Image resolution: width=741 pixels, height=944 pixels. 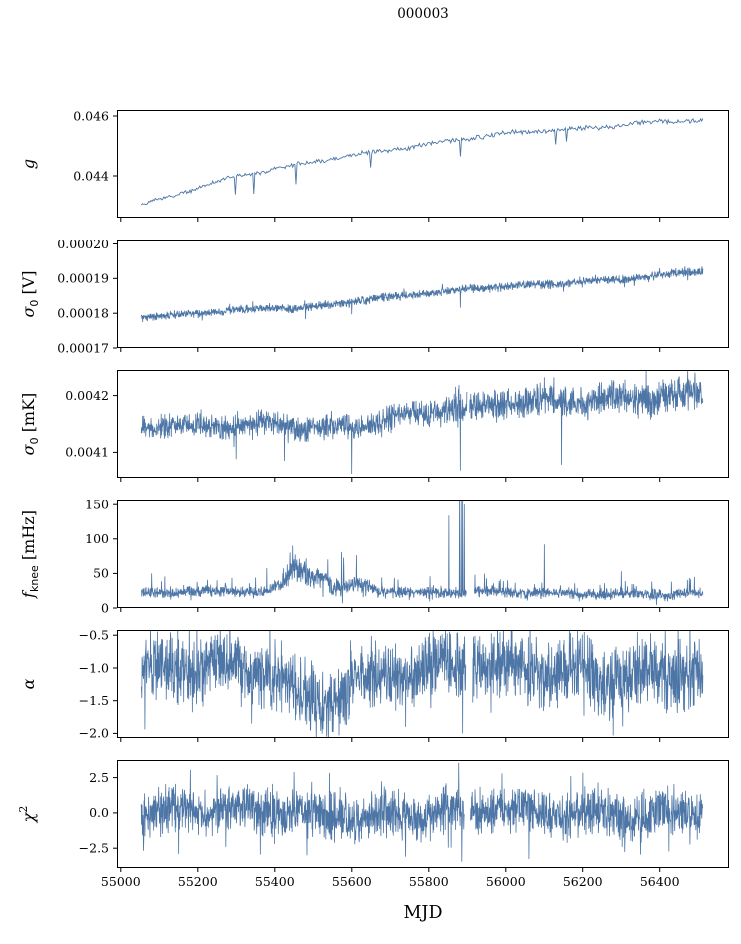 I want to click on y-axis-label-fknee: fknee [mHz], so click(x=30, y=554).